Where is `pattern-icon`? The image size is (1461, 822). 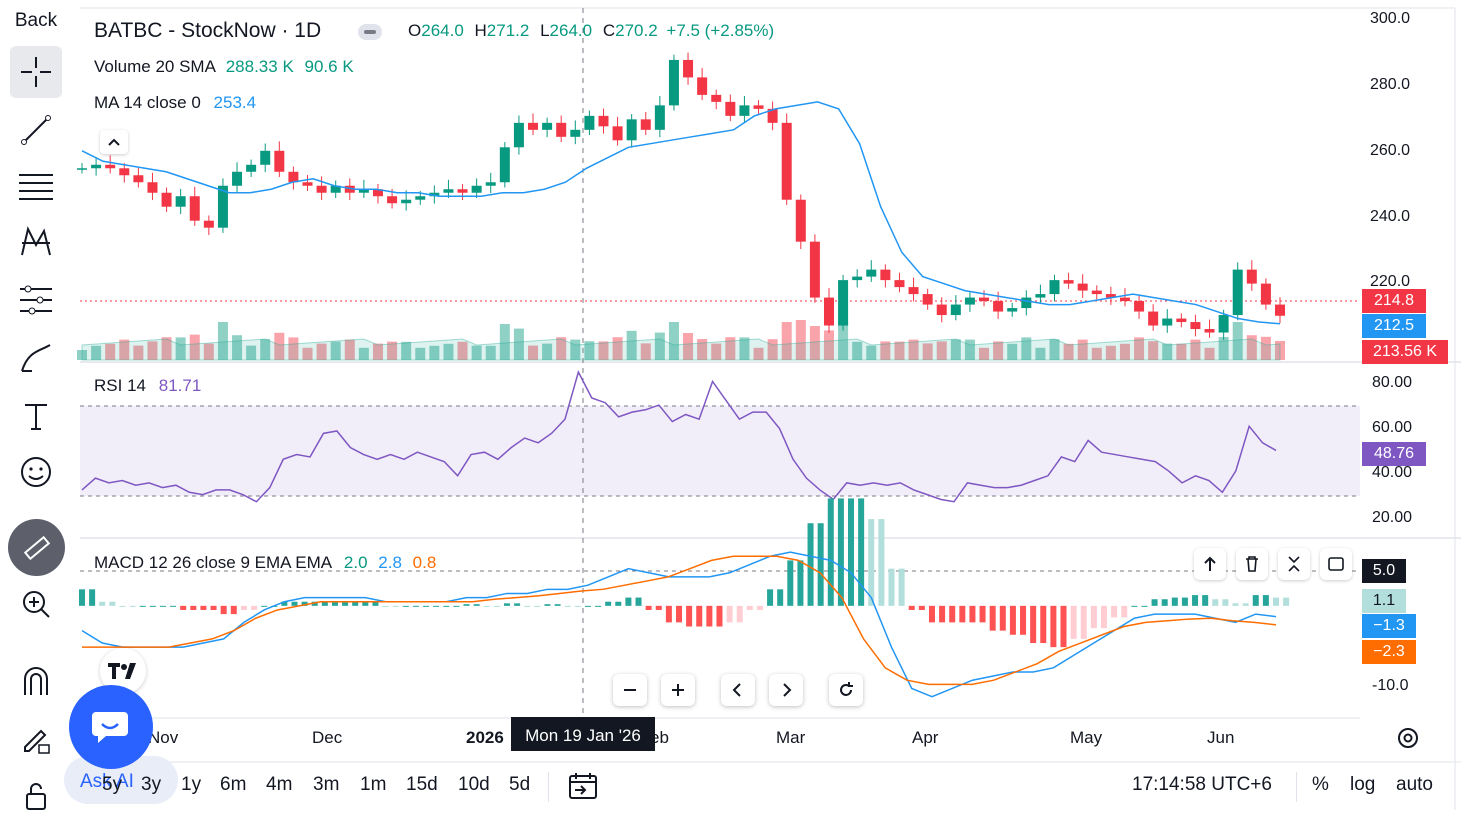 pattern-icon is located at coordinates (36, 242).